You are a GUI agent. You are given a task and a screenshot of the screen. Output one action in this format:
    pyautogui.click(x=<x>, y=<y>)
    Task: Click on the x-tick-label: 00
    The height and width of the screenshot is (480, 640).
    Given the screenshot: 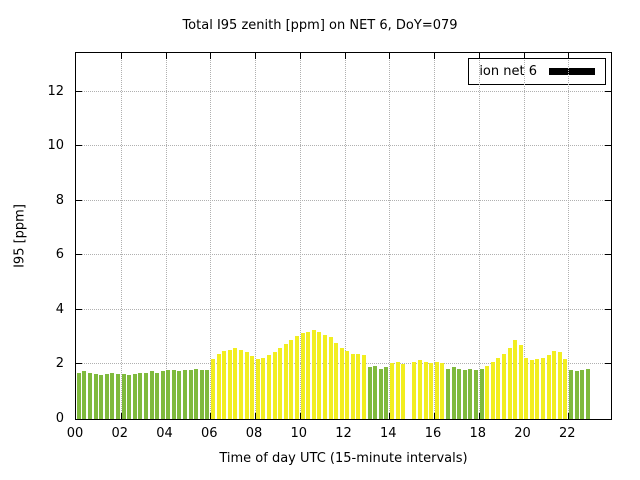 What is the action you would take?
    pyautogui.click(x=75, y=433)
    